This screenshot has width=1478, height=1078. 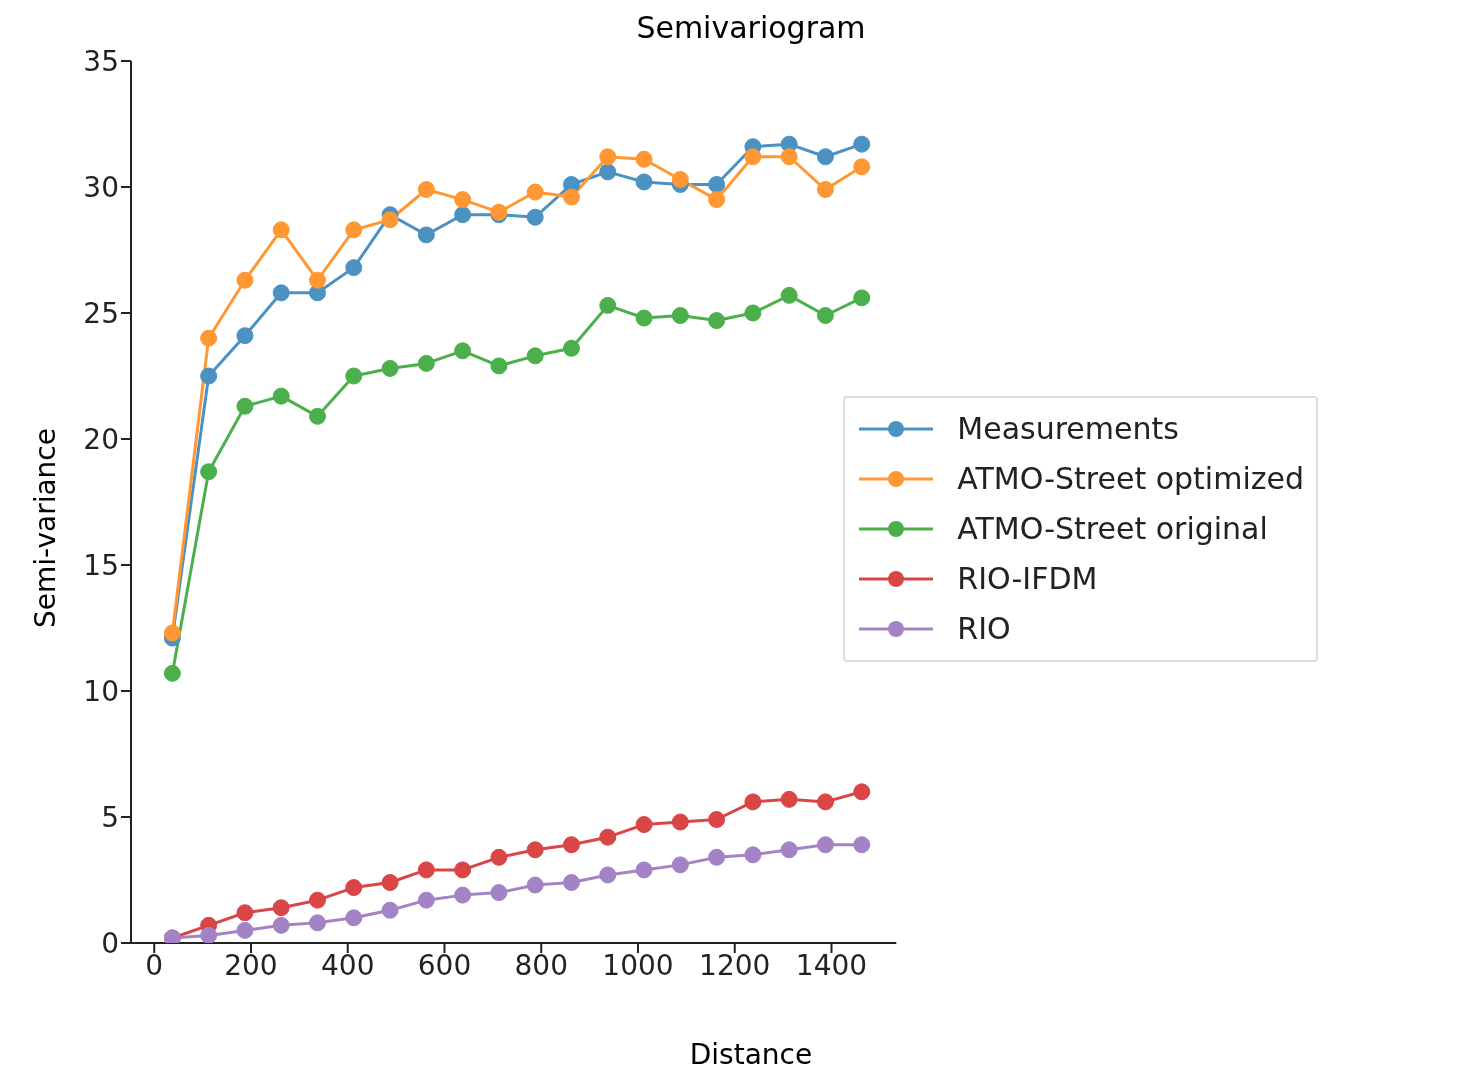 What do you see at coordinates (1112, 529) in the screenshot?
I see `legend-label: ATMO-Street original` at bounding box center [1112, 529].